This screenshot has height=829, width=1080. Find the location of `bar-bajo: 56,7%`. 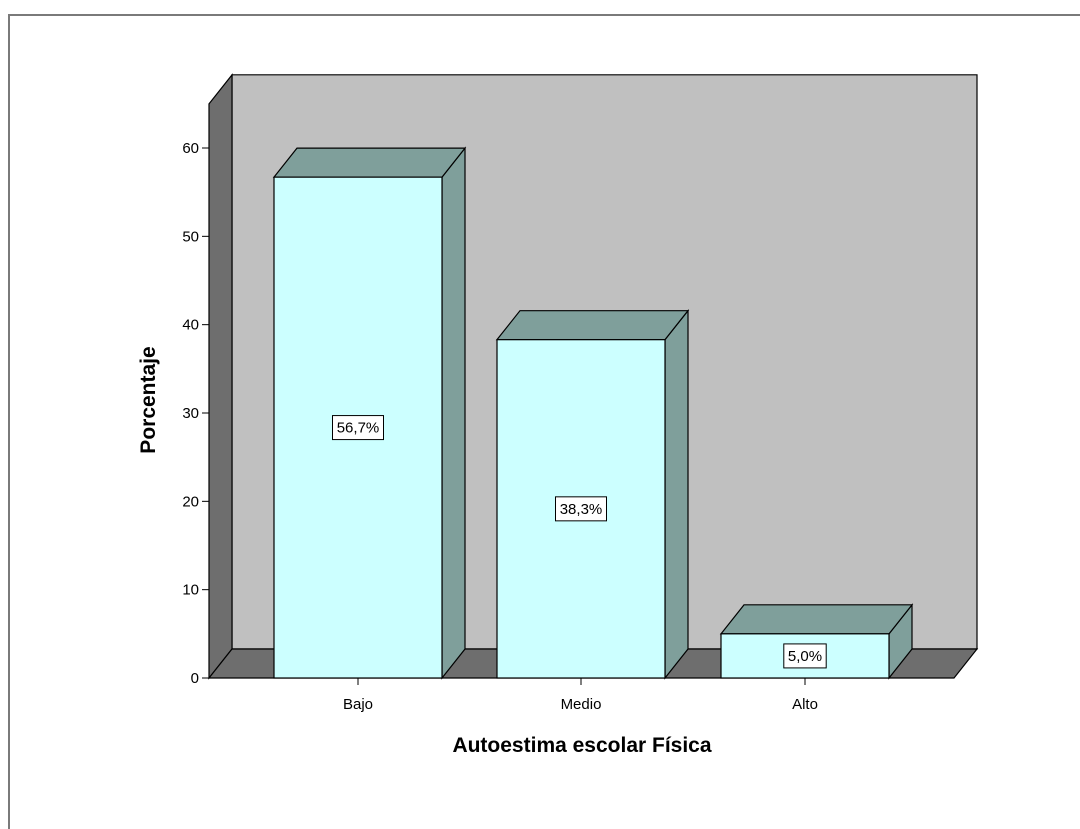

bar-bajo: 56,7% is located at coordinates (369, 413).